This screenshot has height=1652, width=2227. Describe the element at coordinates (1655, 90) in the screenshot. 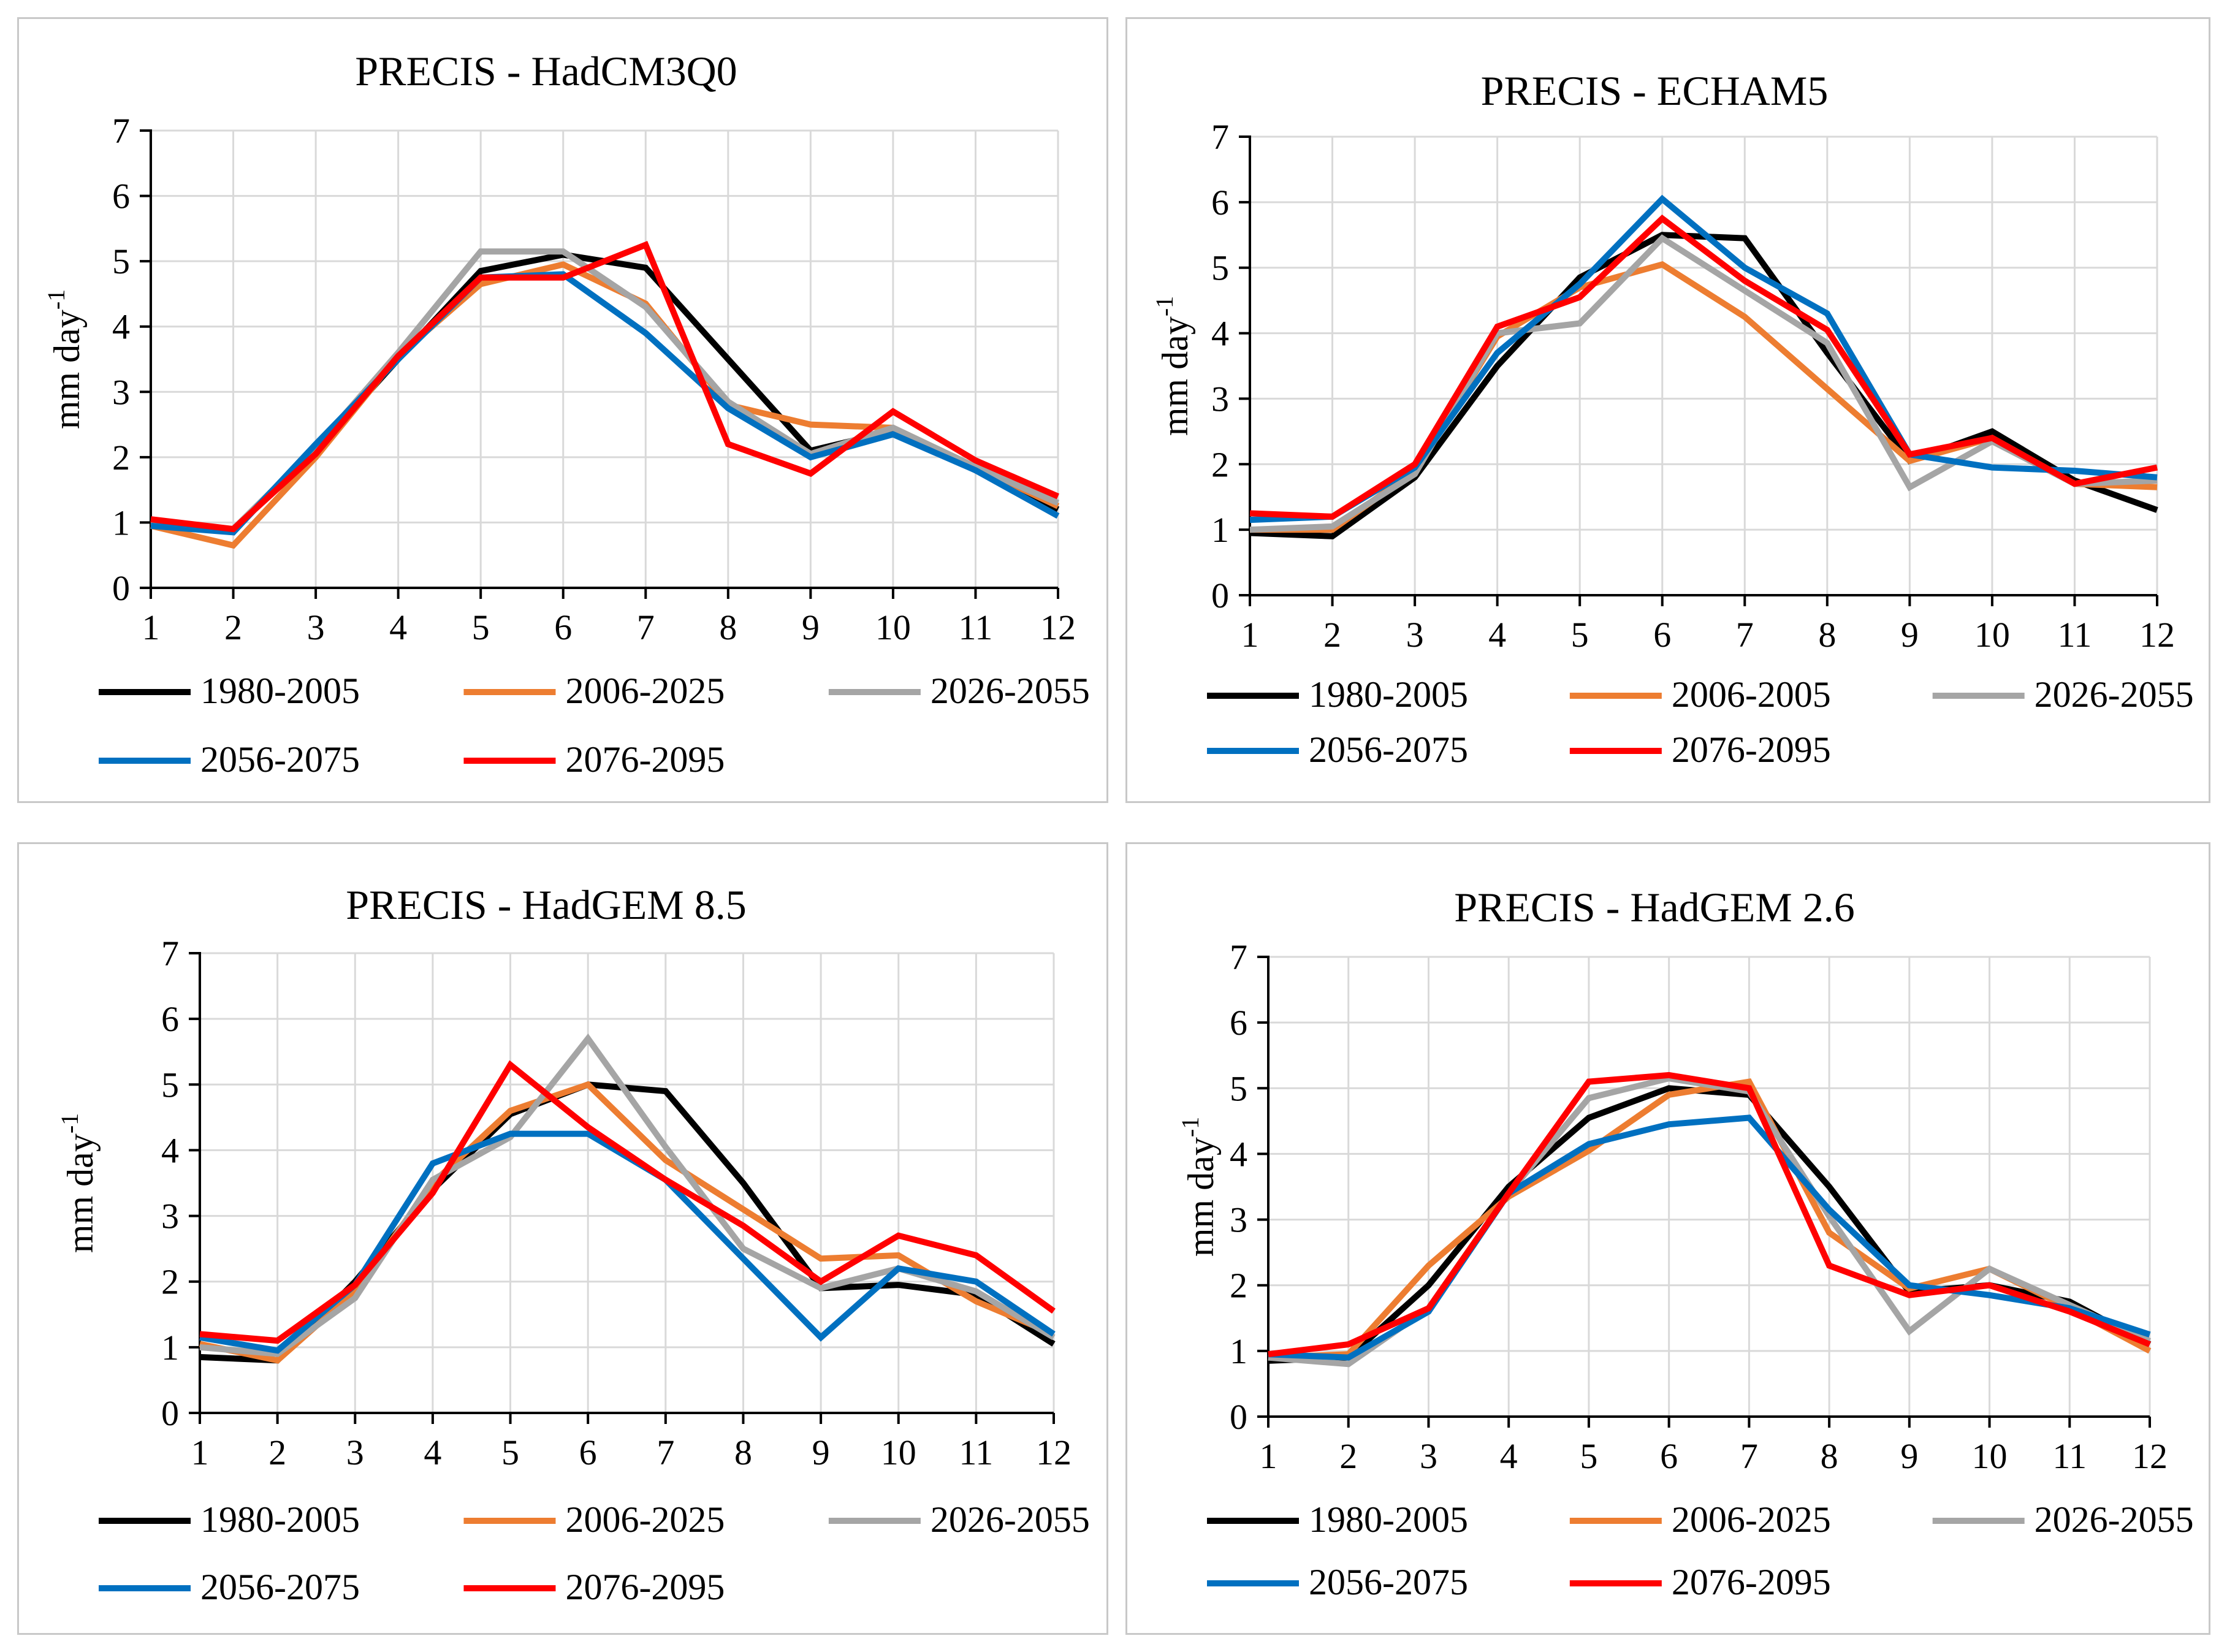

I see `chart-title: PRECIS - ECHAM5` at that location.